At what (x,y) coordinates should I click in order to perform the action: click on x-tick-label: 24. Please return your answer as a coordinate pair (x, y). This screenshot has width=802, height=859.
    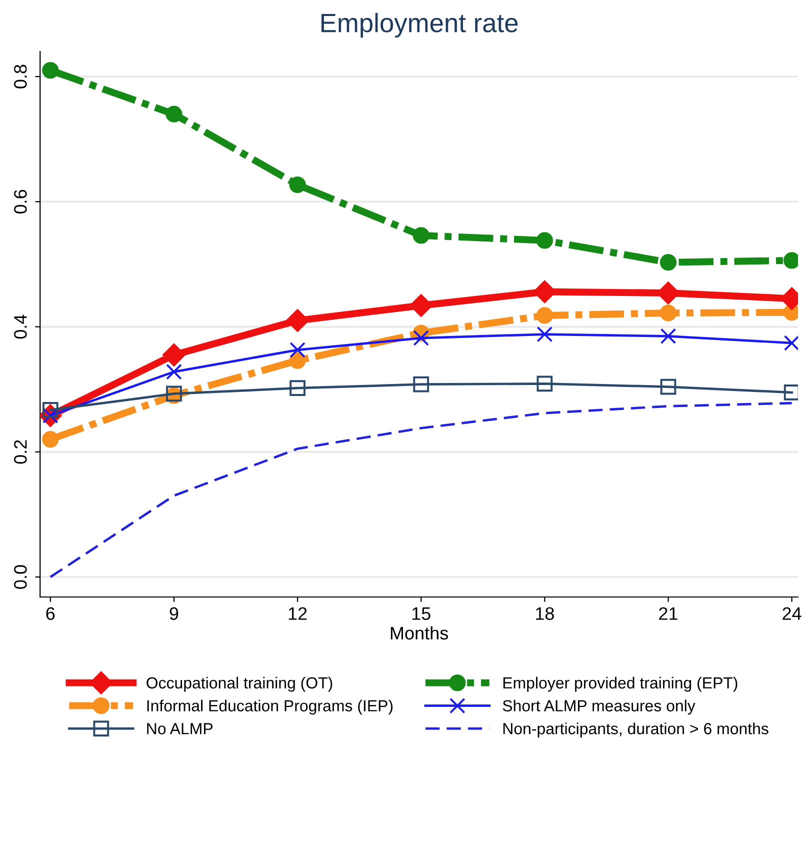
    Looking at the image, I should click on (792, 613).